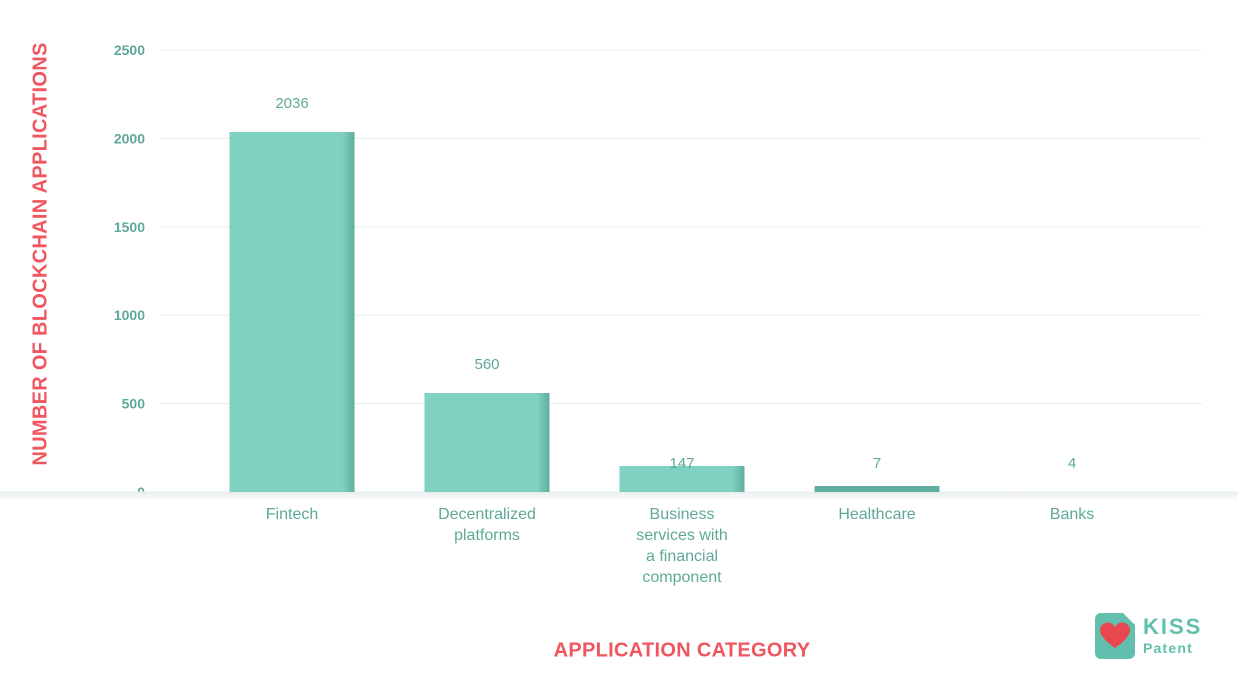 The image size is (1238, 694). What do you see at coordinates (40, 254) in the screenshot?
I see `y-axis-title: NUMBER OF BLOCKCHAIN APPLICATIONS` at bounding box center [40, 254].